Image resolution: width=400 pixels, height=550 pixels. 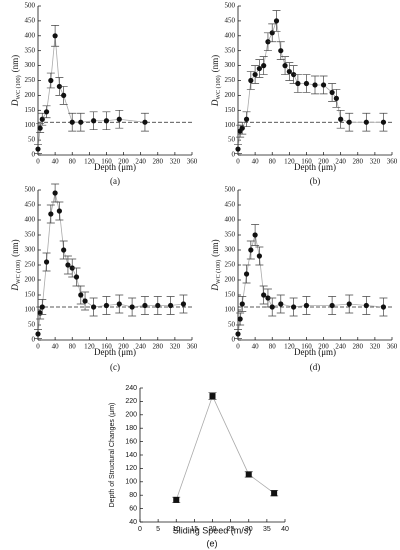 I want to click on x-tick-label: 35, so click(x=267, y=529).